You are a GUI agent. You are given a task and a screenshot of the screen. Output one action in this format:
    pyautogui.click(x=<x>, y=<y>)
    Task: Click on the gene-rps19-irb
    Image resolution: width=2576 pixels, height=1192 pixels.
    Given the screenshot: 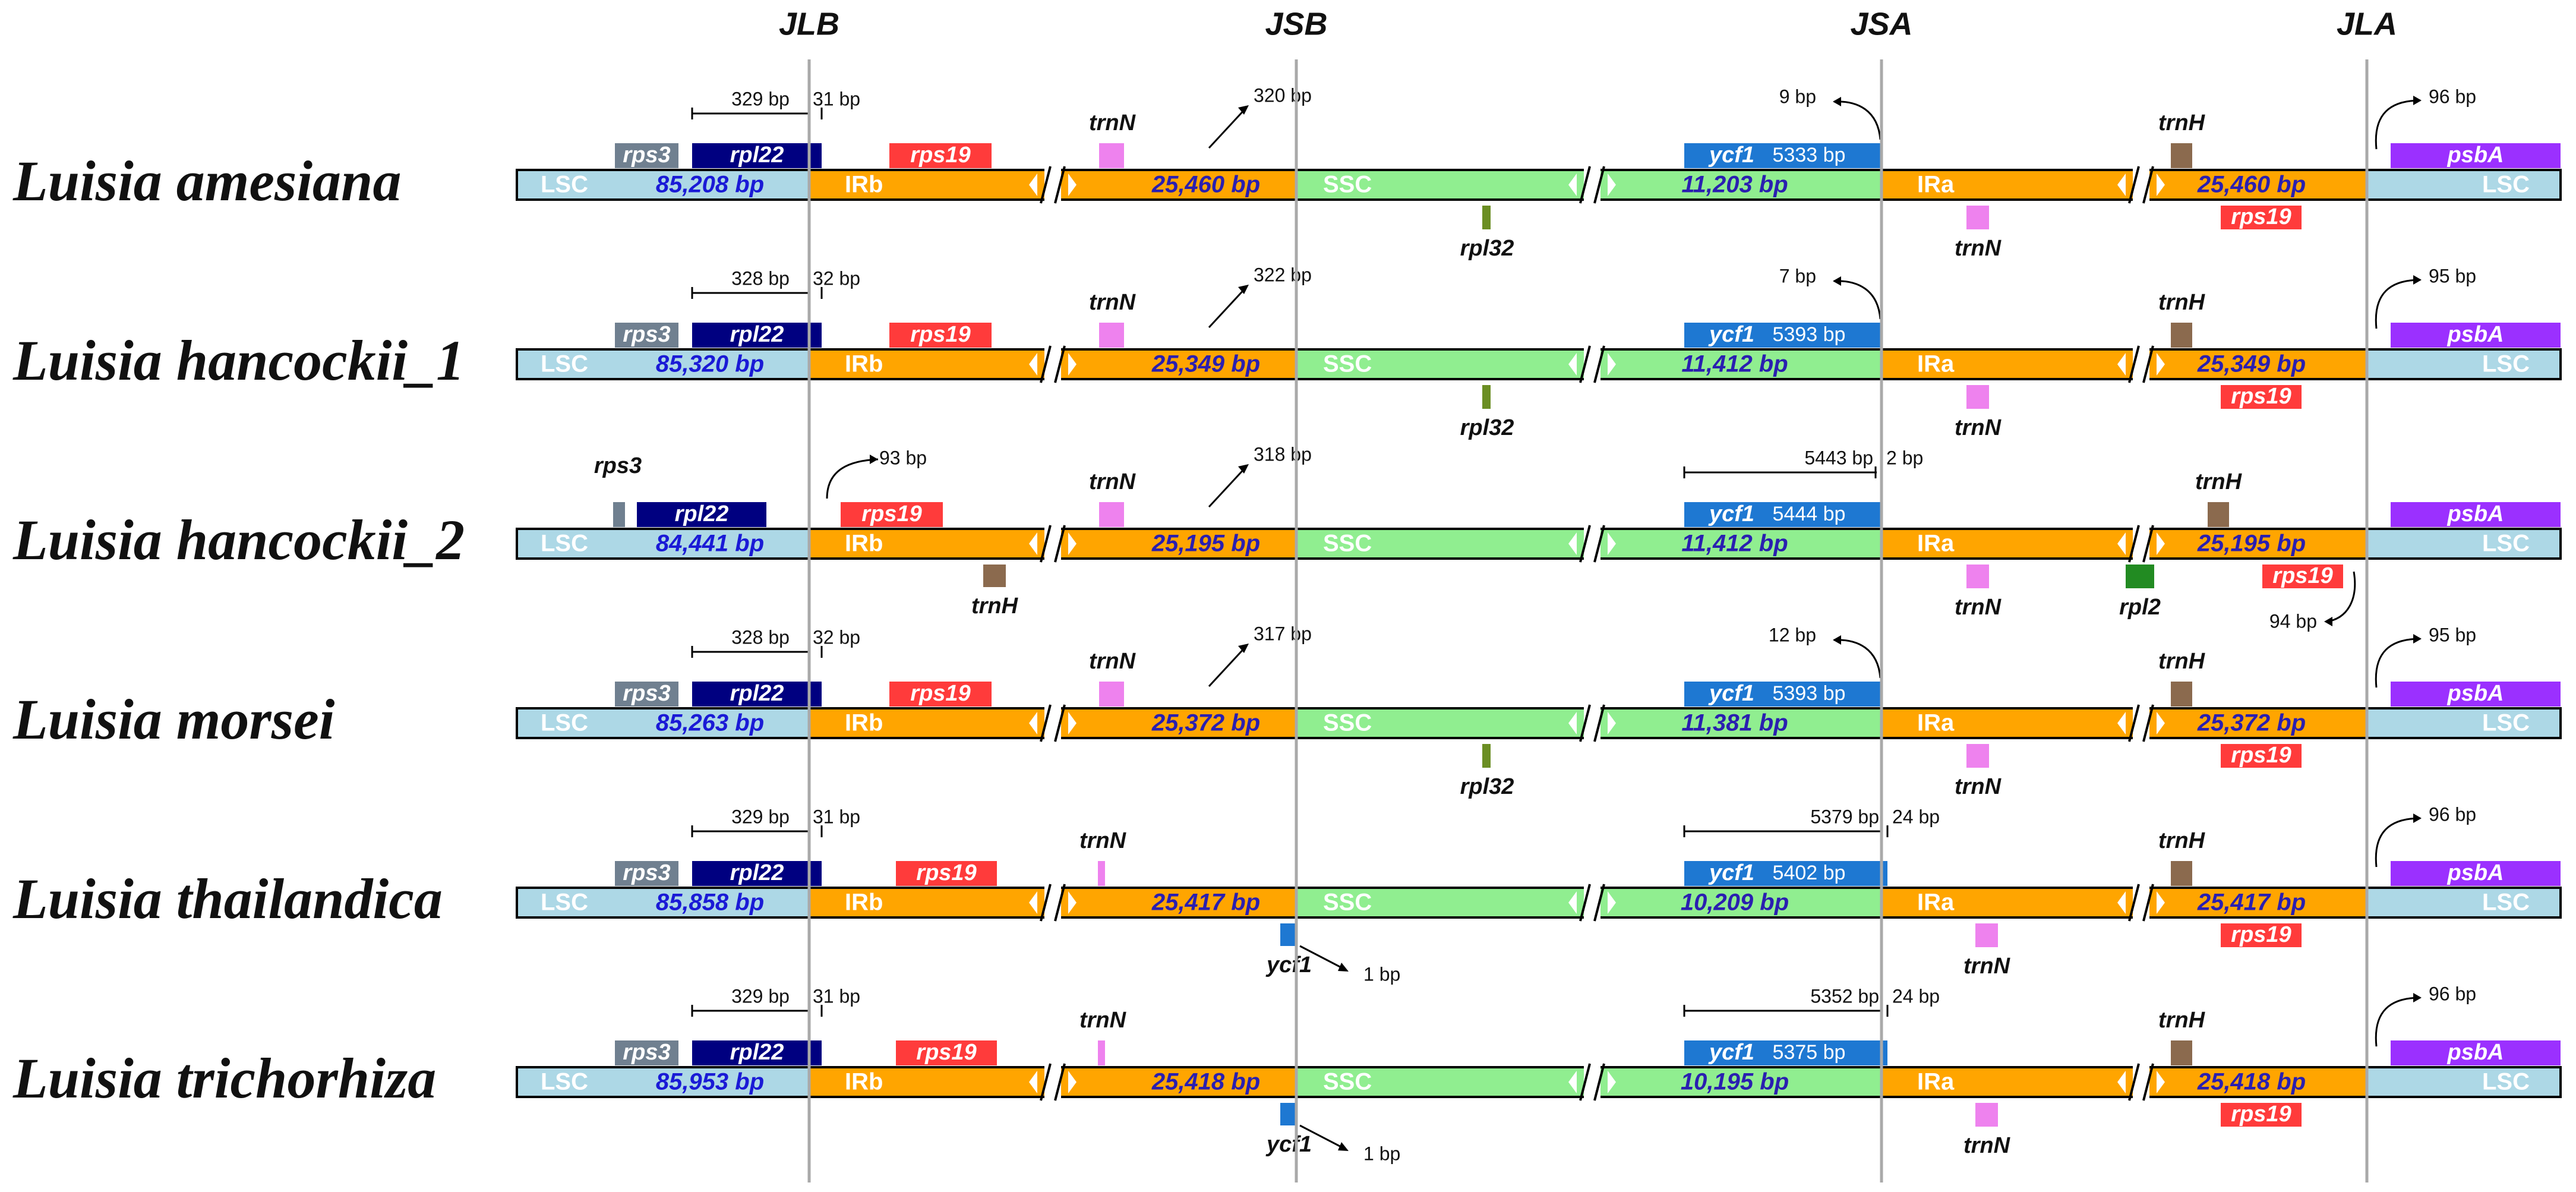 What is the action you would take?
    pyautogui.click(x=946, y=1052)
    